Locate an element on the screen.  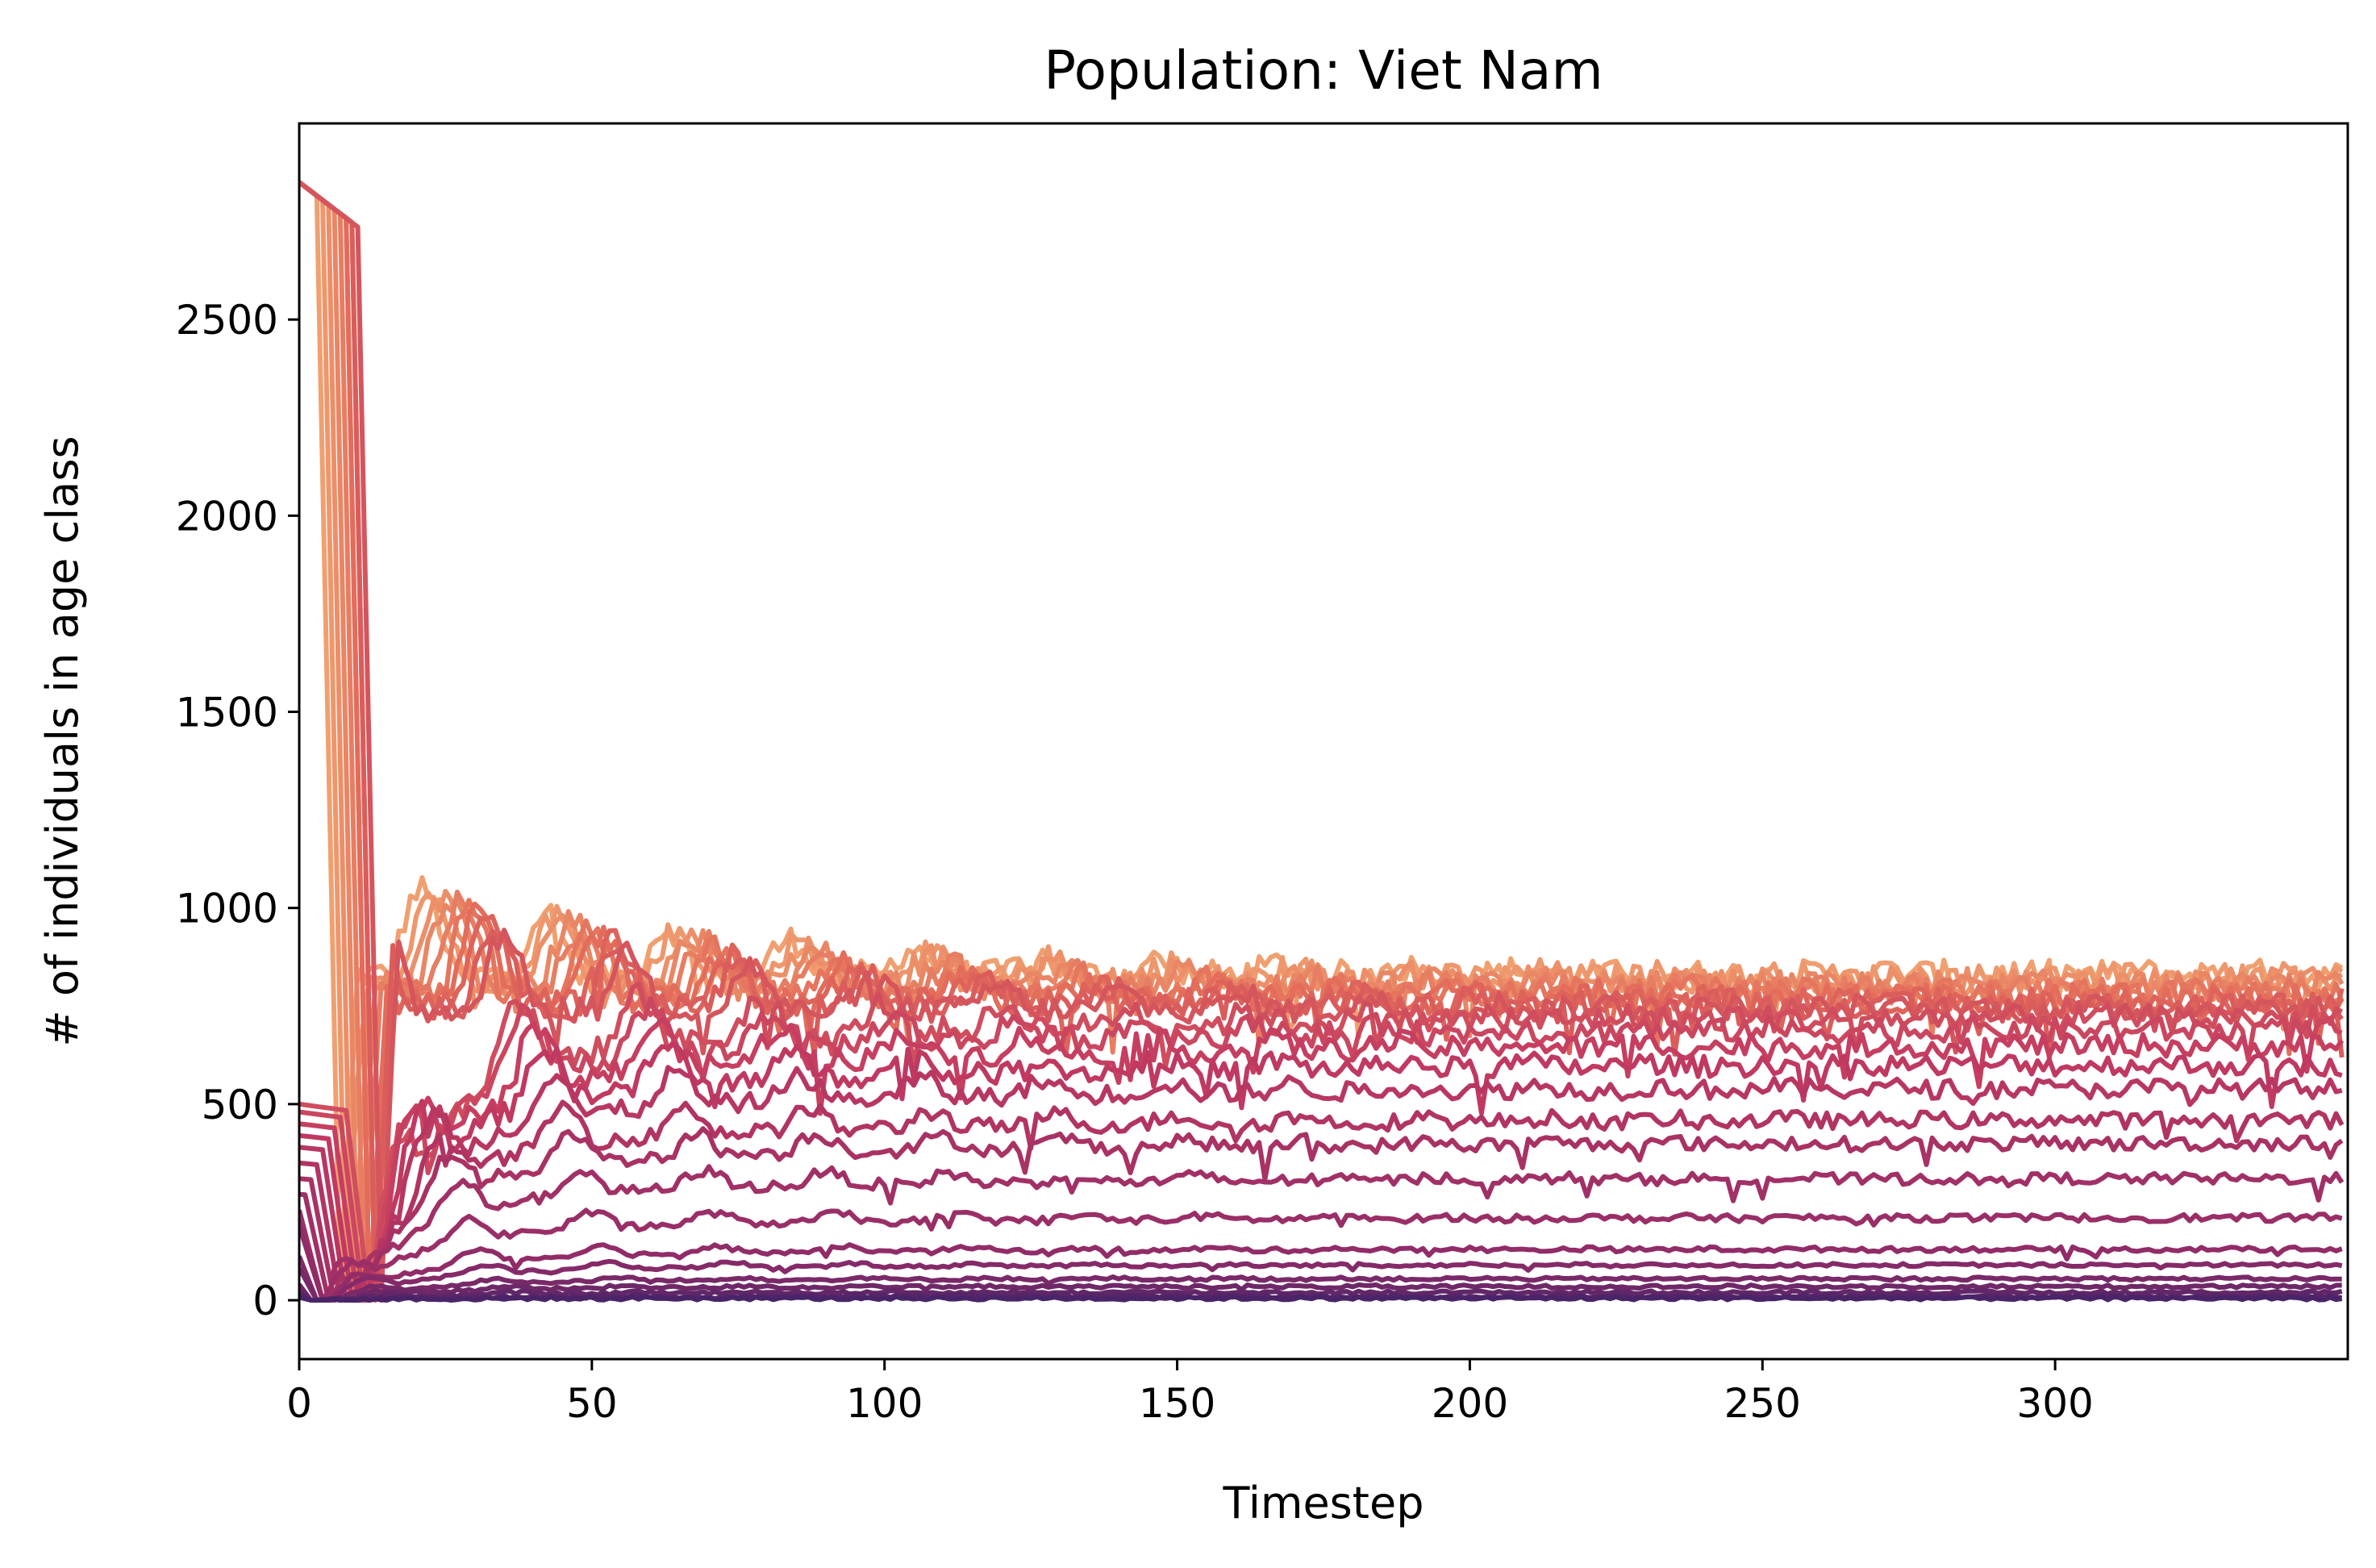
y-tick-label: 2000 is located at coordinates (227, 516).